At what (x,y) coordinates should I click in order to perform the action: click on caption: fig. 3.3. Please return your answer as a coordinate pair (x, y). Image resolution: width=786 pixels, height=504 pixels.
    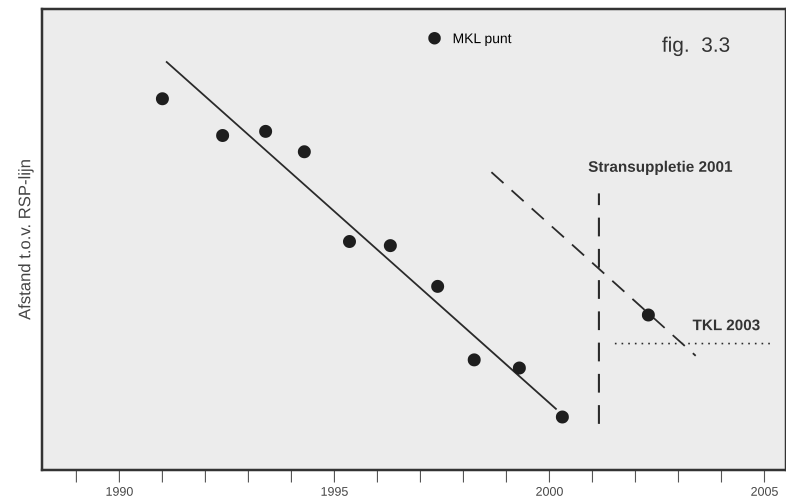
    Looking at the image, I should click on (696, 46).